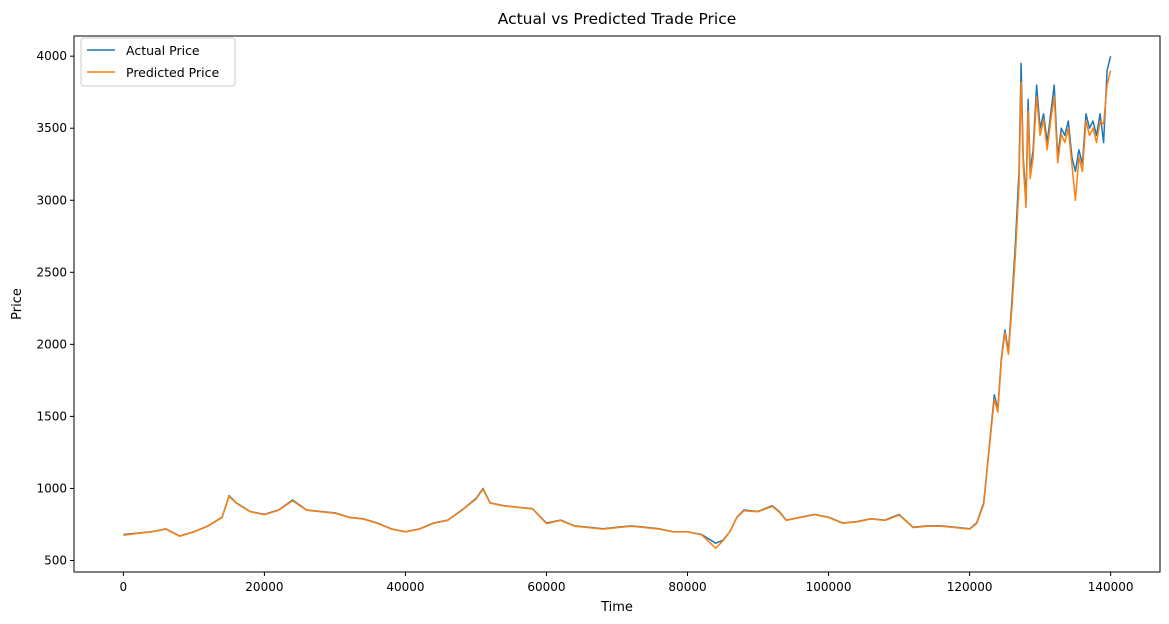 Image resolution: width=1169 pixels, height=624 pixels. What do you see at coordinates (627, 583) in the screenshot?
I see `x-axis-ticks: 0 20000 40000 60000 80000 100000 120000 140000` at bounding box center [627, 583].